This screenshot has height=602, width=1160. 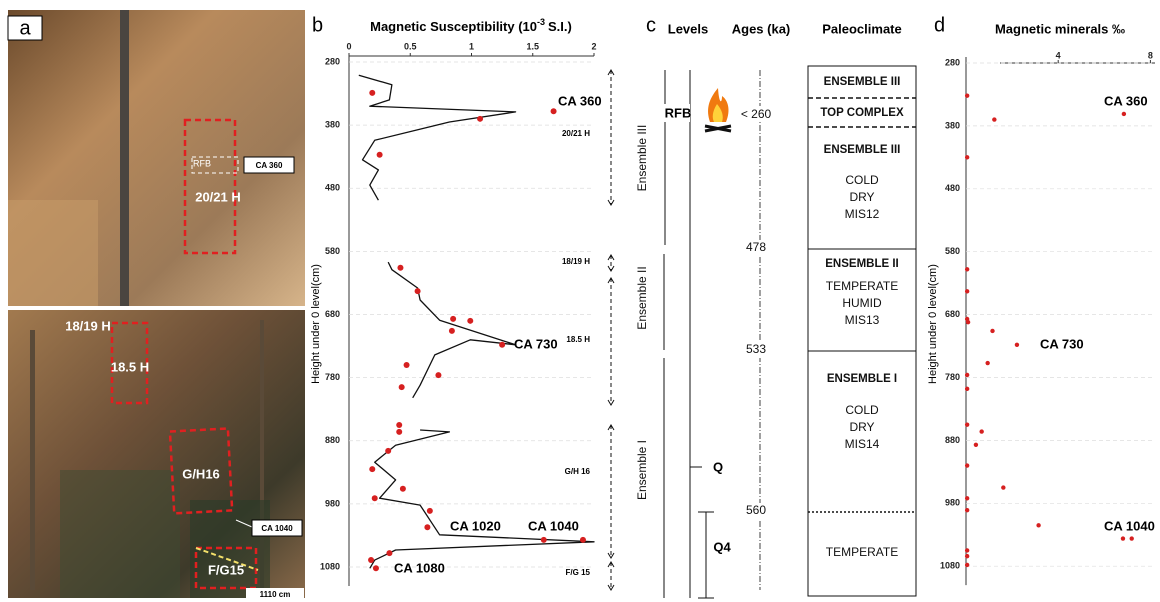 What do you see at coordinates (642, 470) in the screenshot?
I see `ensemble-label: Ensemble I` at bounding box center [642, 470].